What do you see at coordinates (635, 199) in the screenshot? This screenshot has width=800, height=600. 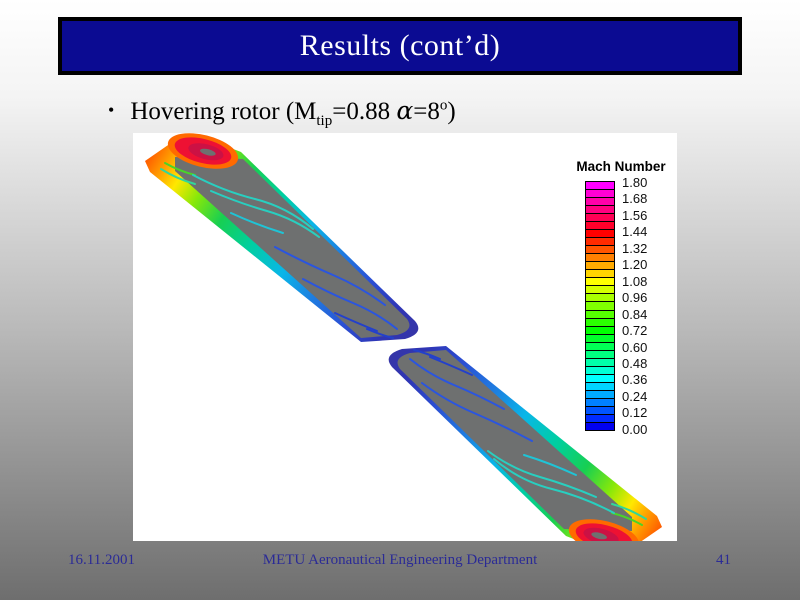 I see `legend-tick-label: 1.68` at bounding box center [635, 199].